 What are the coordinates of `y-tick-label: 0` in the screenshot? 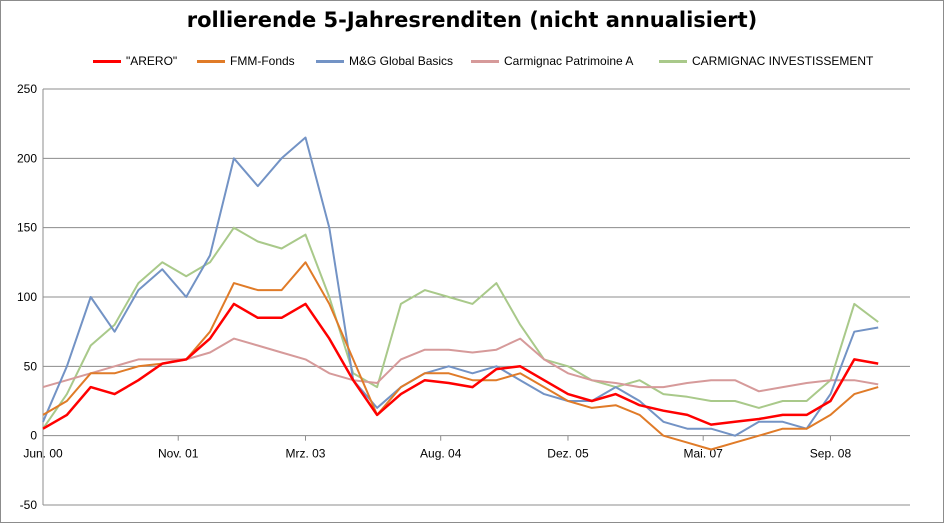 It's located at (33, 436).